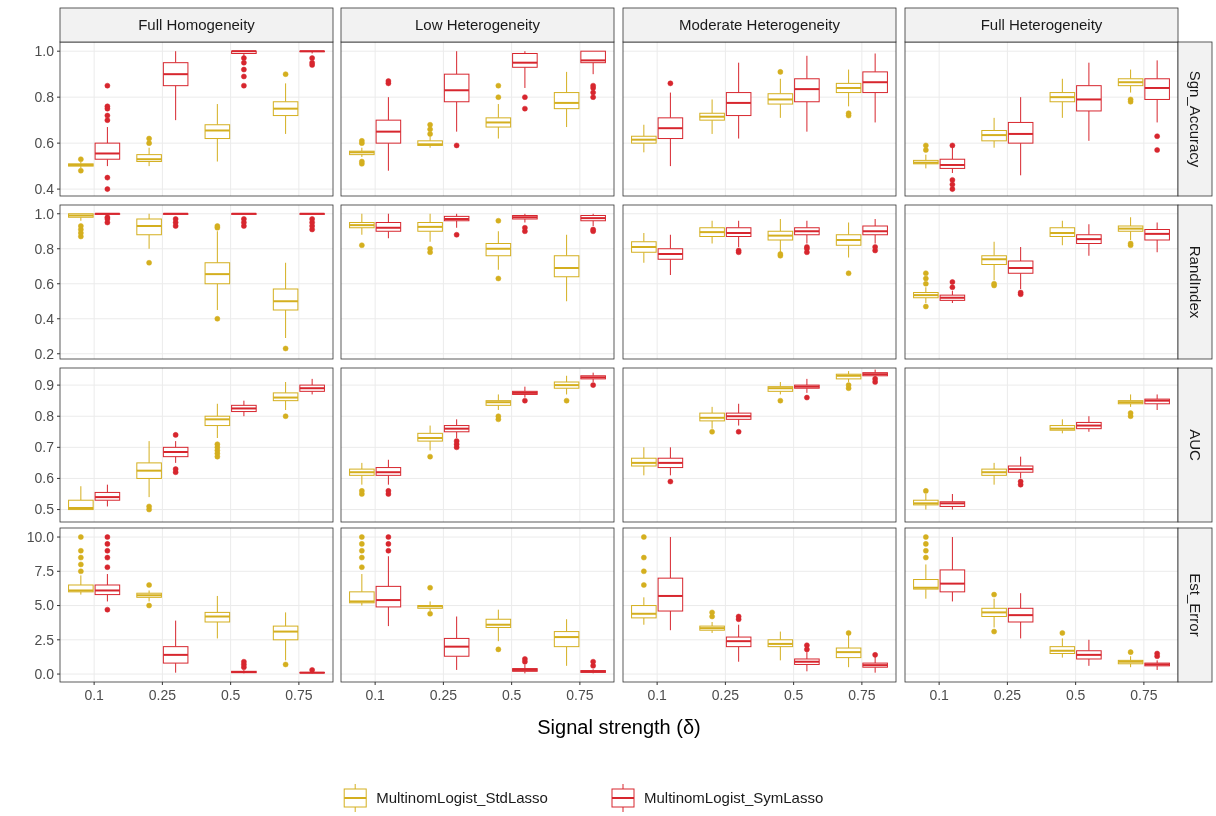  I want to click on legend-label: MultinomLogist_StdLasso, so click(462, 798).